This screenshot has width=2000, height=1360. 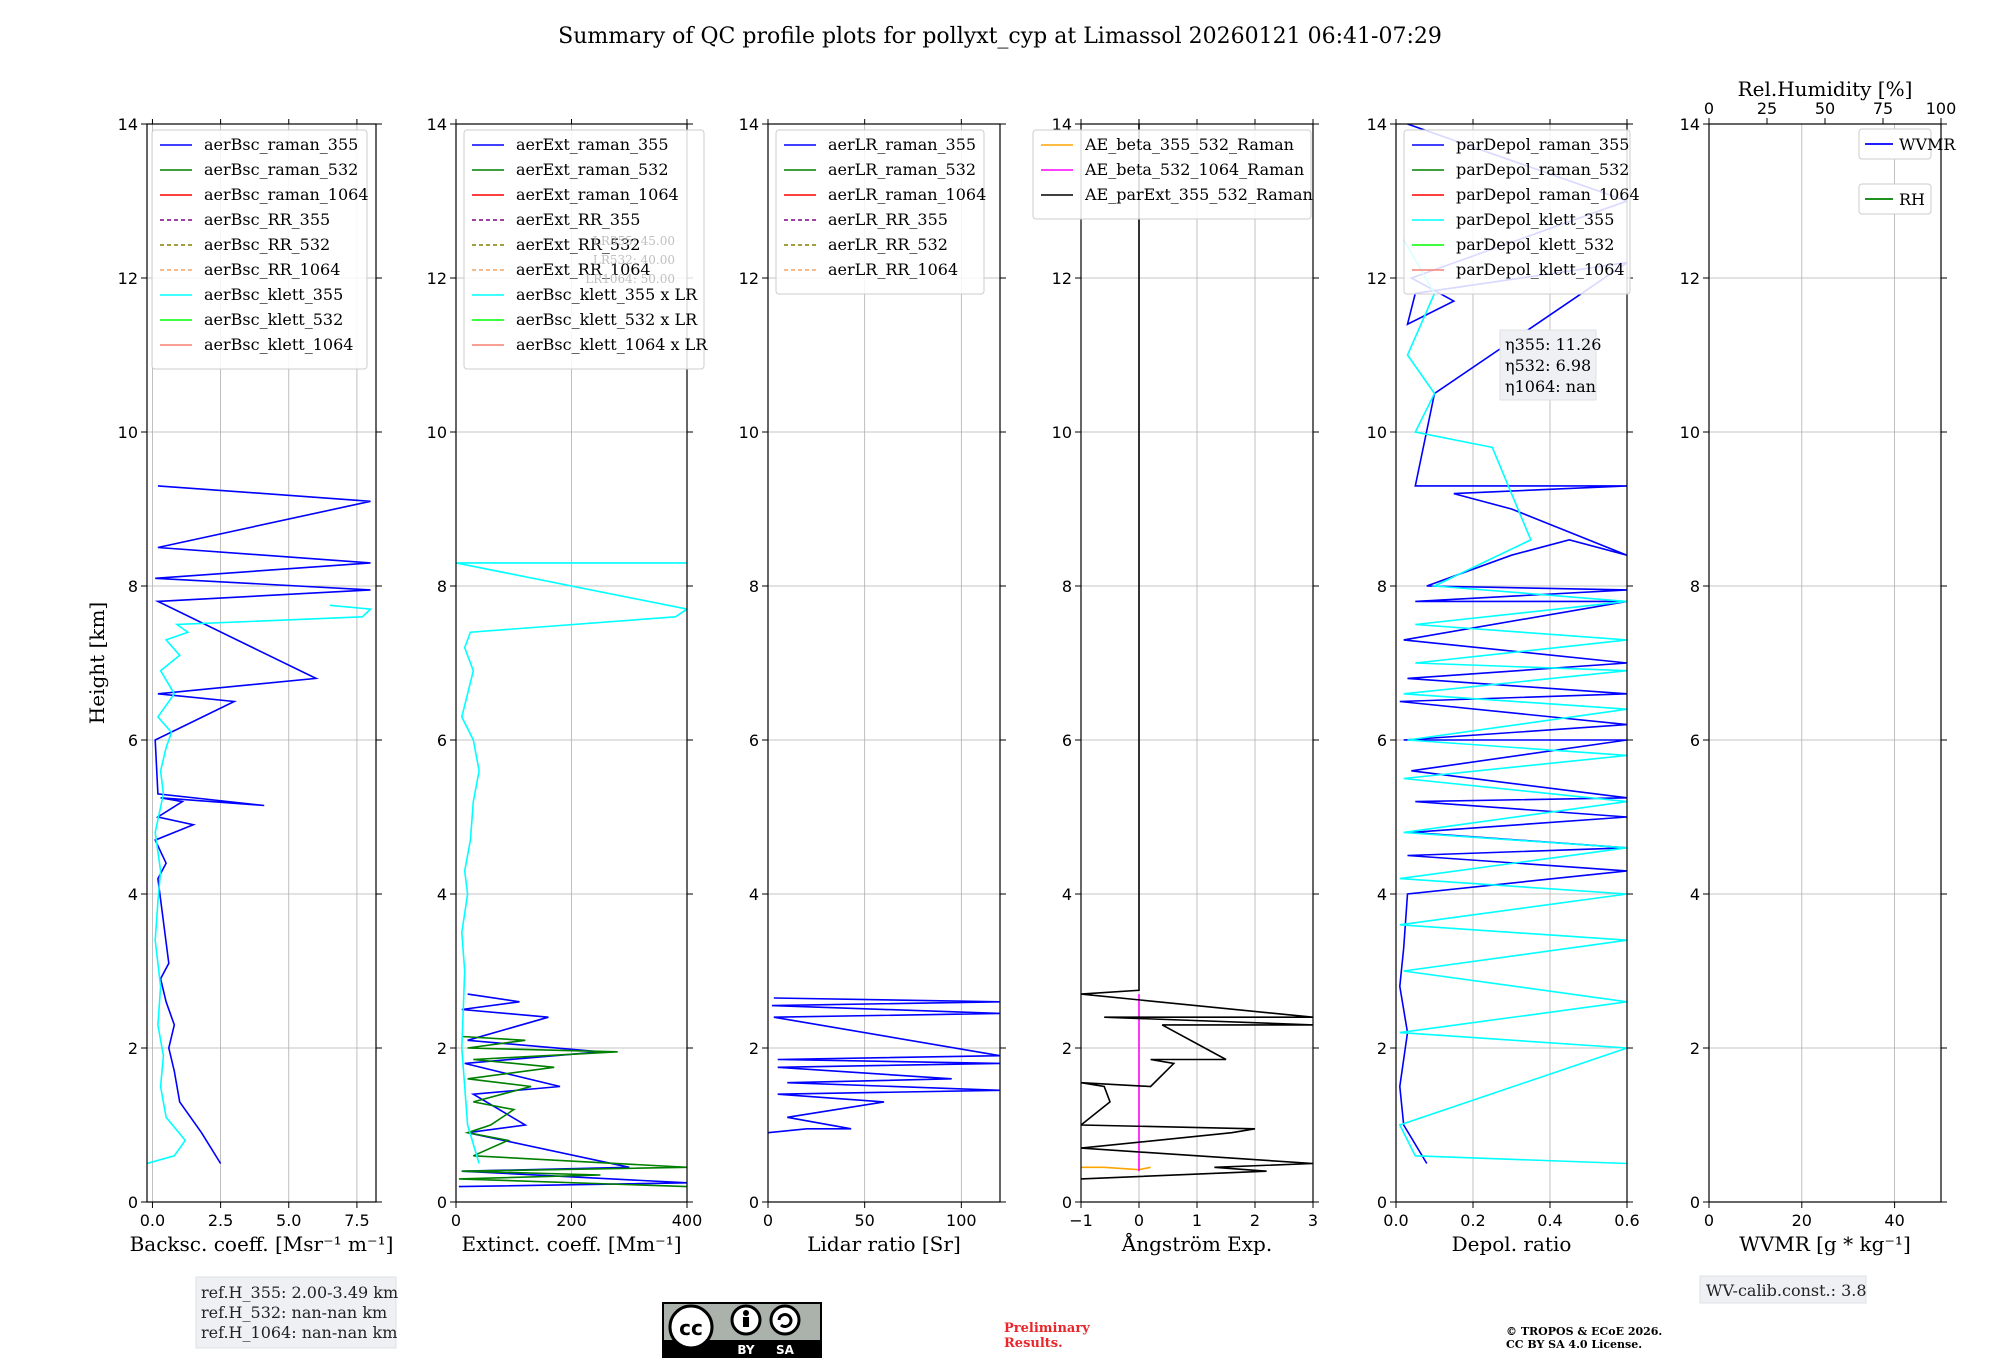 What do you see at coordinates (97, 663) in the screenshot?
I see `y-axis-label: Height [km]` at bounding box center [97, 663].